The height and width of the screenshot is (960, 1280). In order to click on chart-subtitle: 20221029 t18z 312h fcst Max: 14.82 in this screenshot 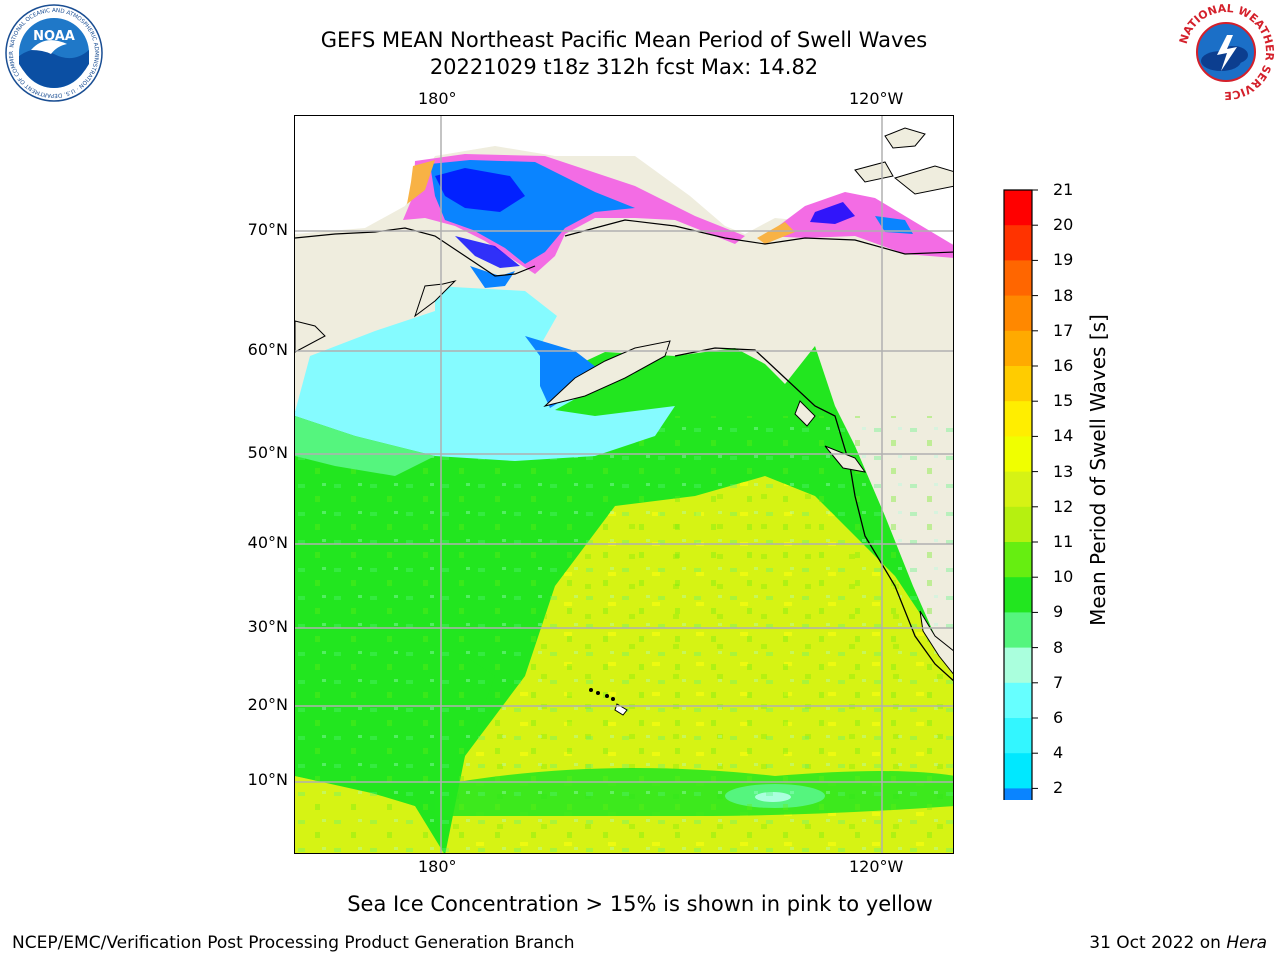, I will do `click(624, 67)`.